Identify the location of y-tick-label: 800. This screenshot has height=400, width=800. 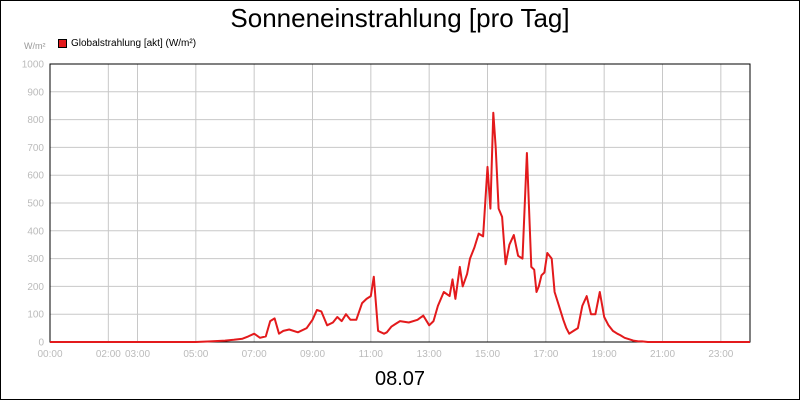
(35, 120).